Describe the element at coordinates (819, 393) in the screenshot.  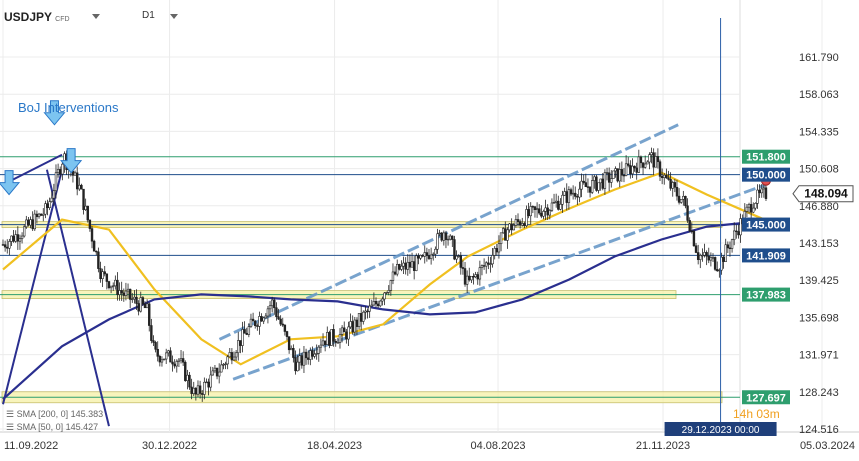
I see `y-tick-label: 128.243` at that location.